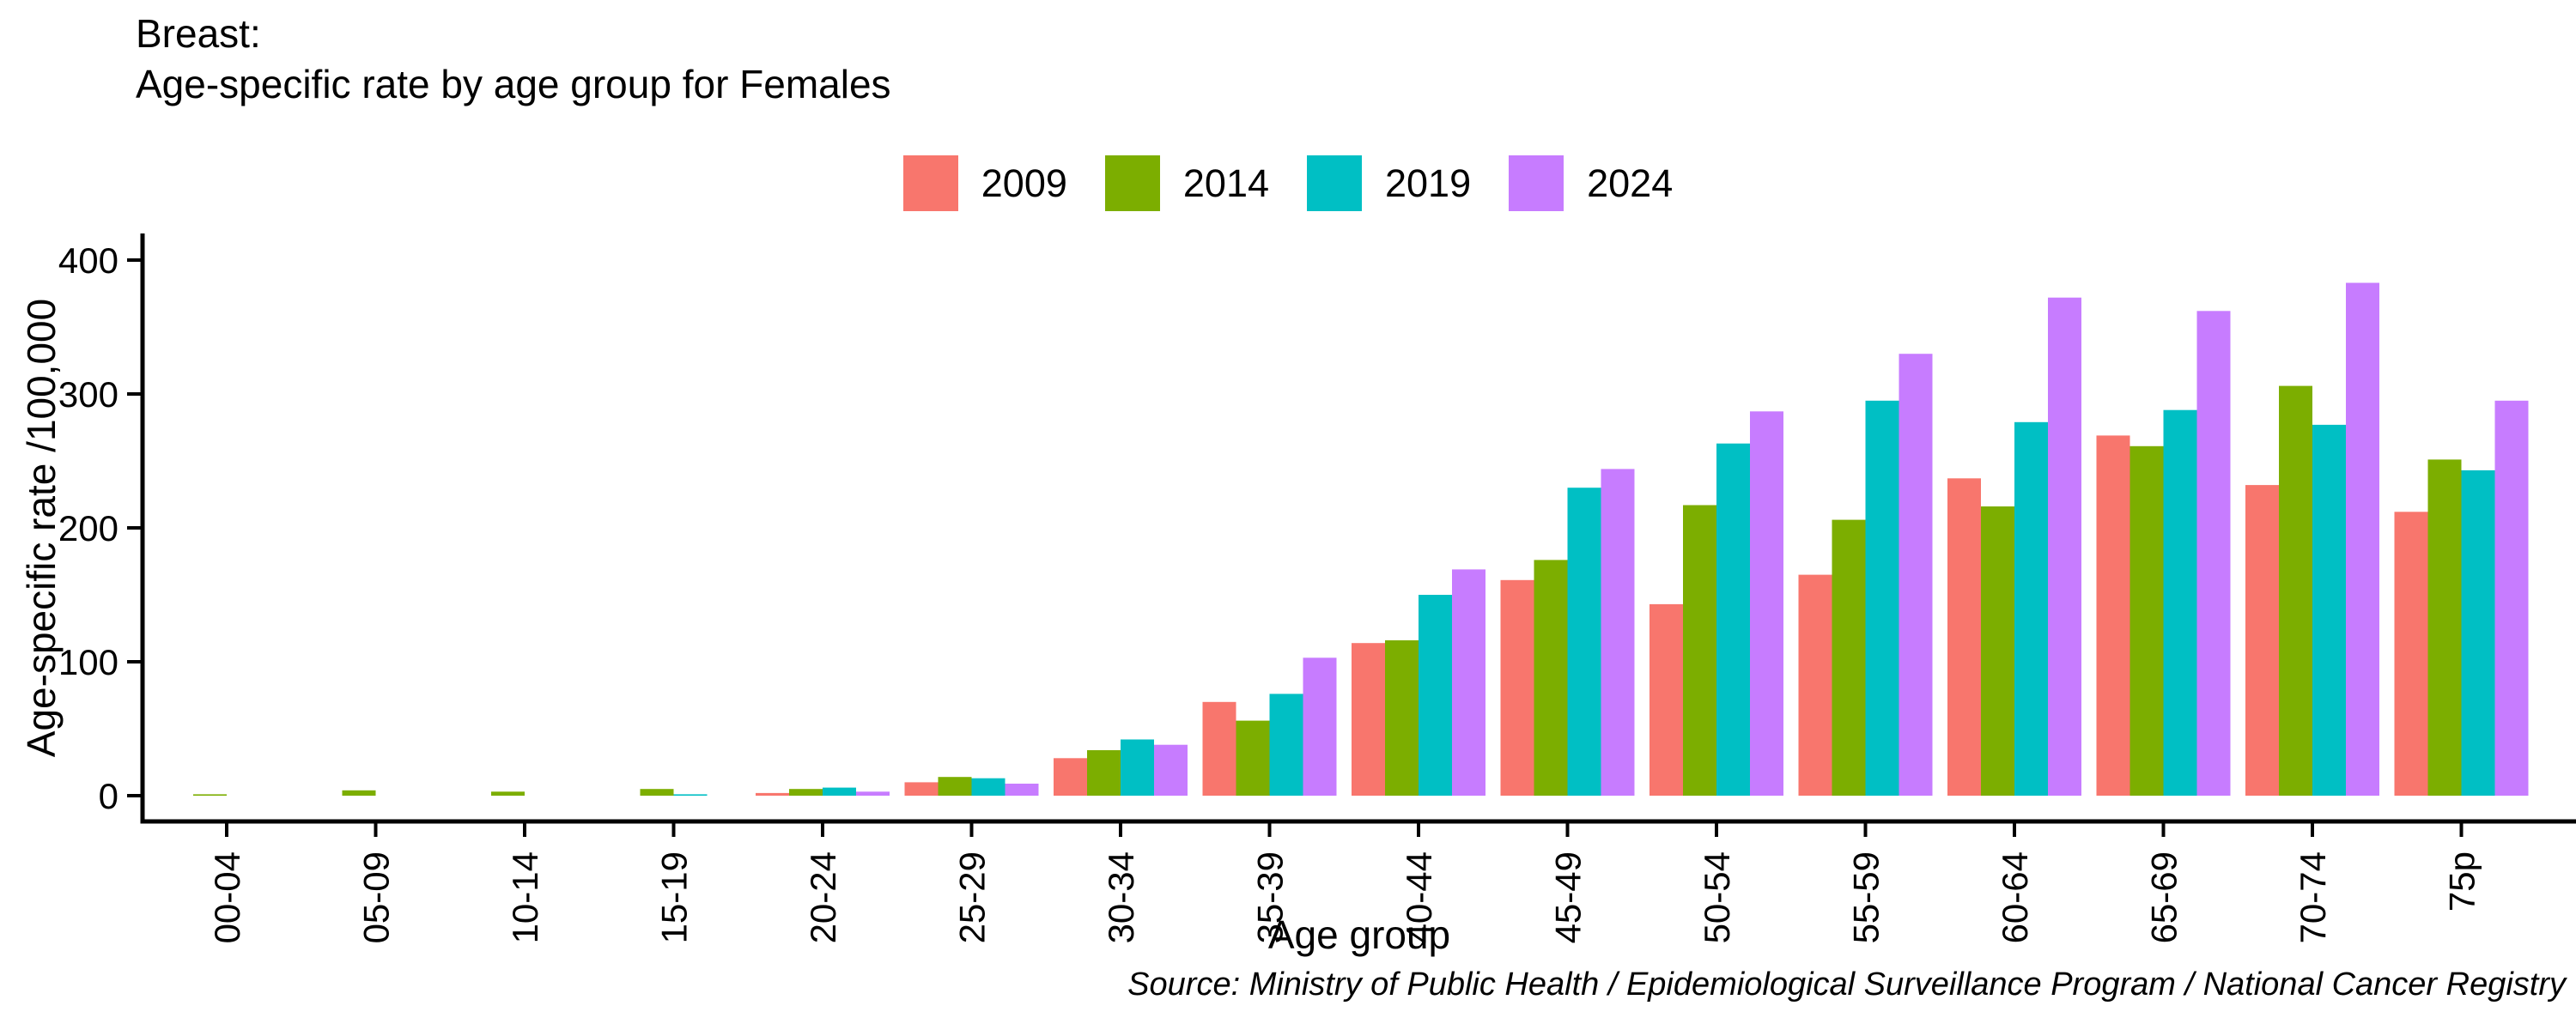 This screenshot has width=2576, height=1030. What do you see at coordinates (2164, 897) in the screenshot?
I see `x-tick-label-65-69: 65-69` at bounding box center [2164, 897].